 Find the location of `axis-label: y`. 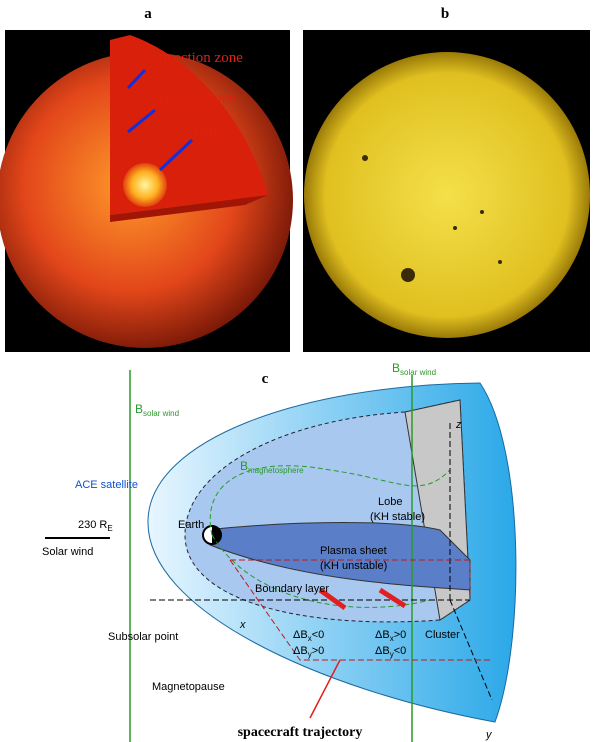

axis-label: y is located at coordinates (489, 735).